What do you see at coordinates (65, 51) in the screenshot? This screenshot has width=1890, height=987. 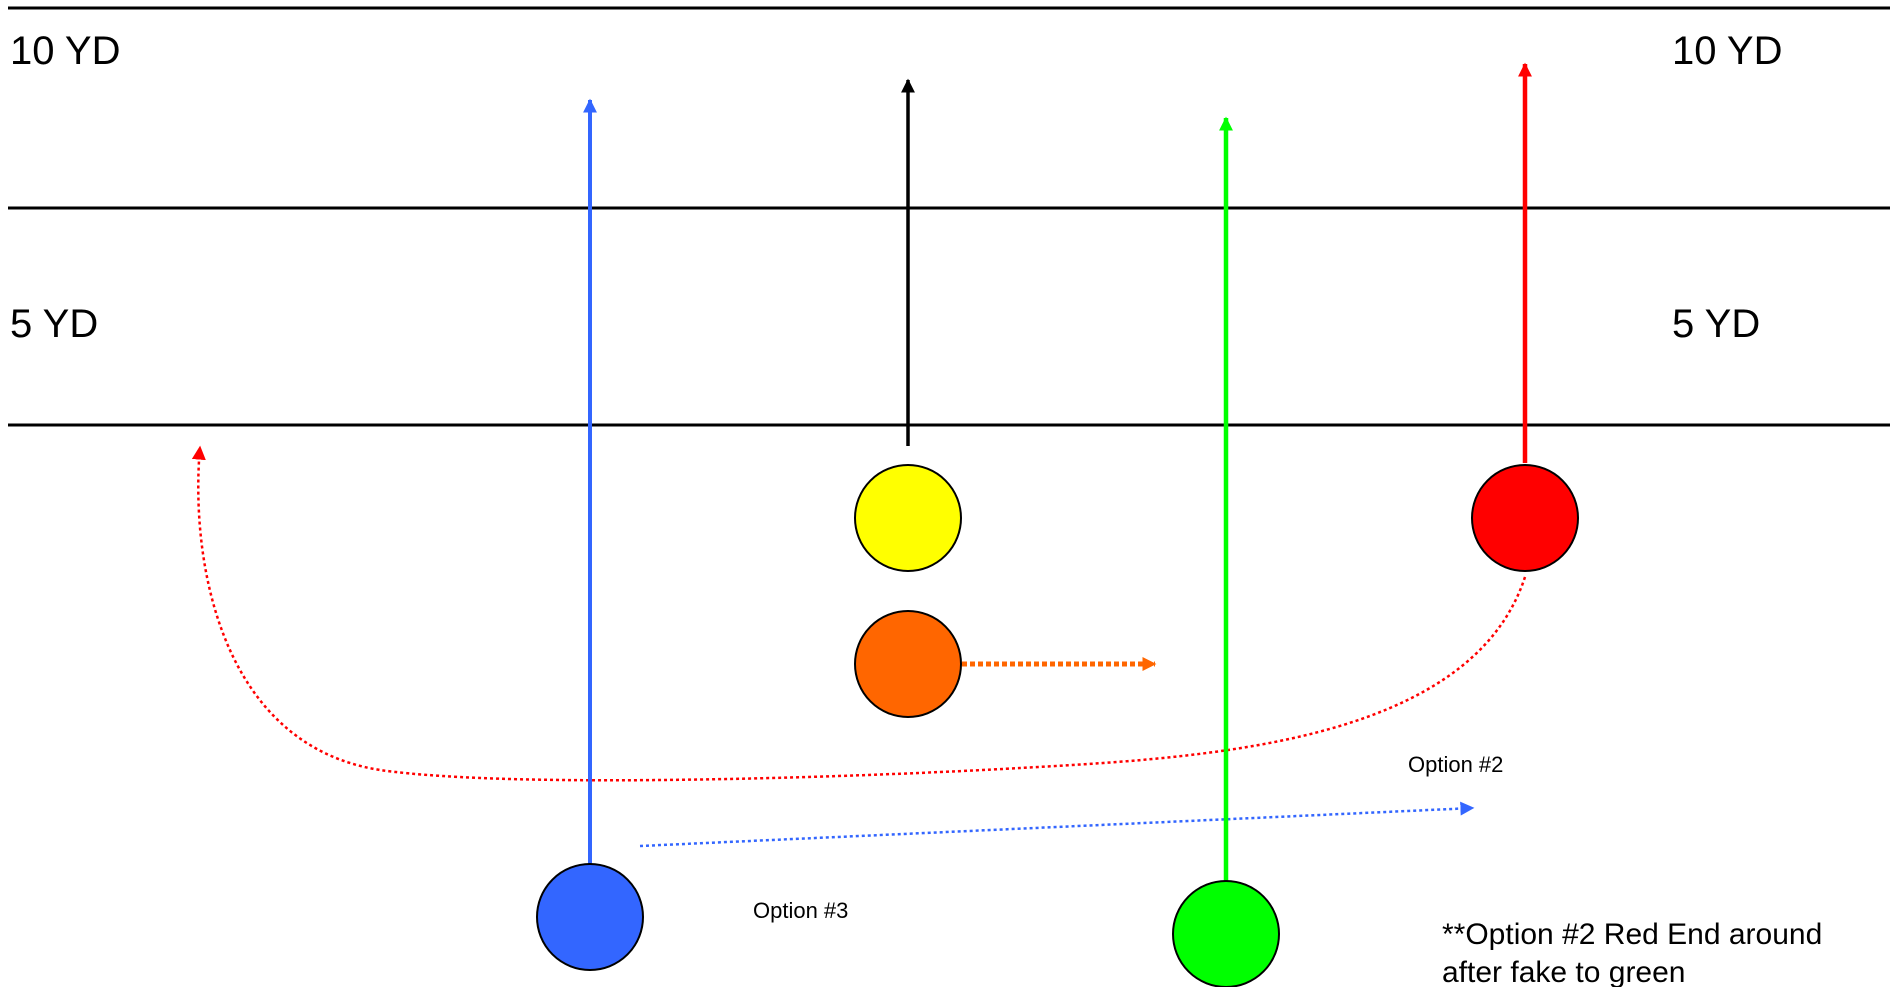 I see `yard-label-10-left: 10 YD` at bounding box center [65, 51].